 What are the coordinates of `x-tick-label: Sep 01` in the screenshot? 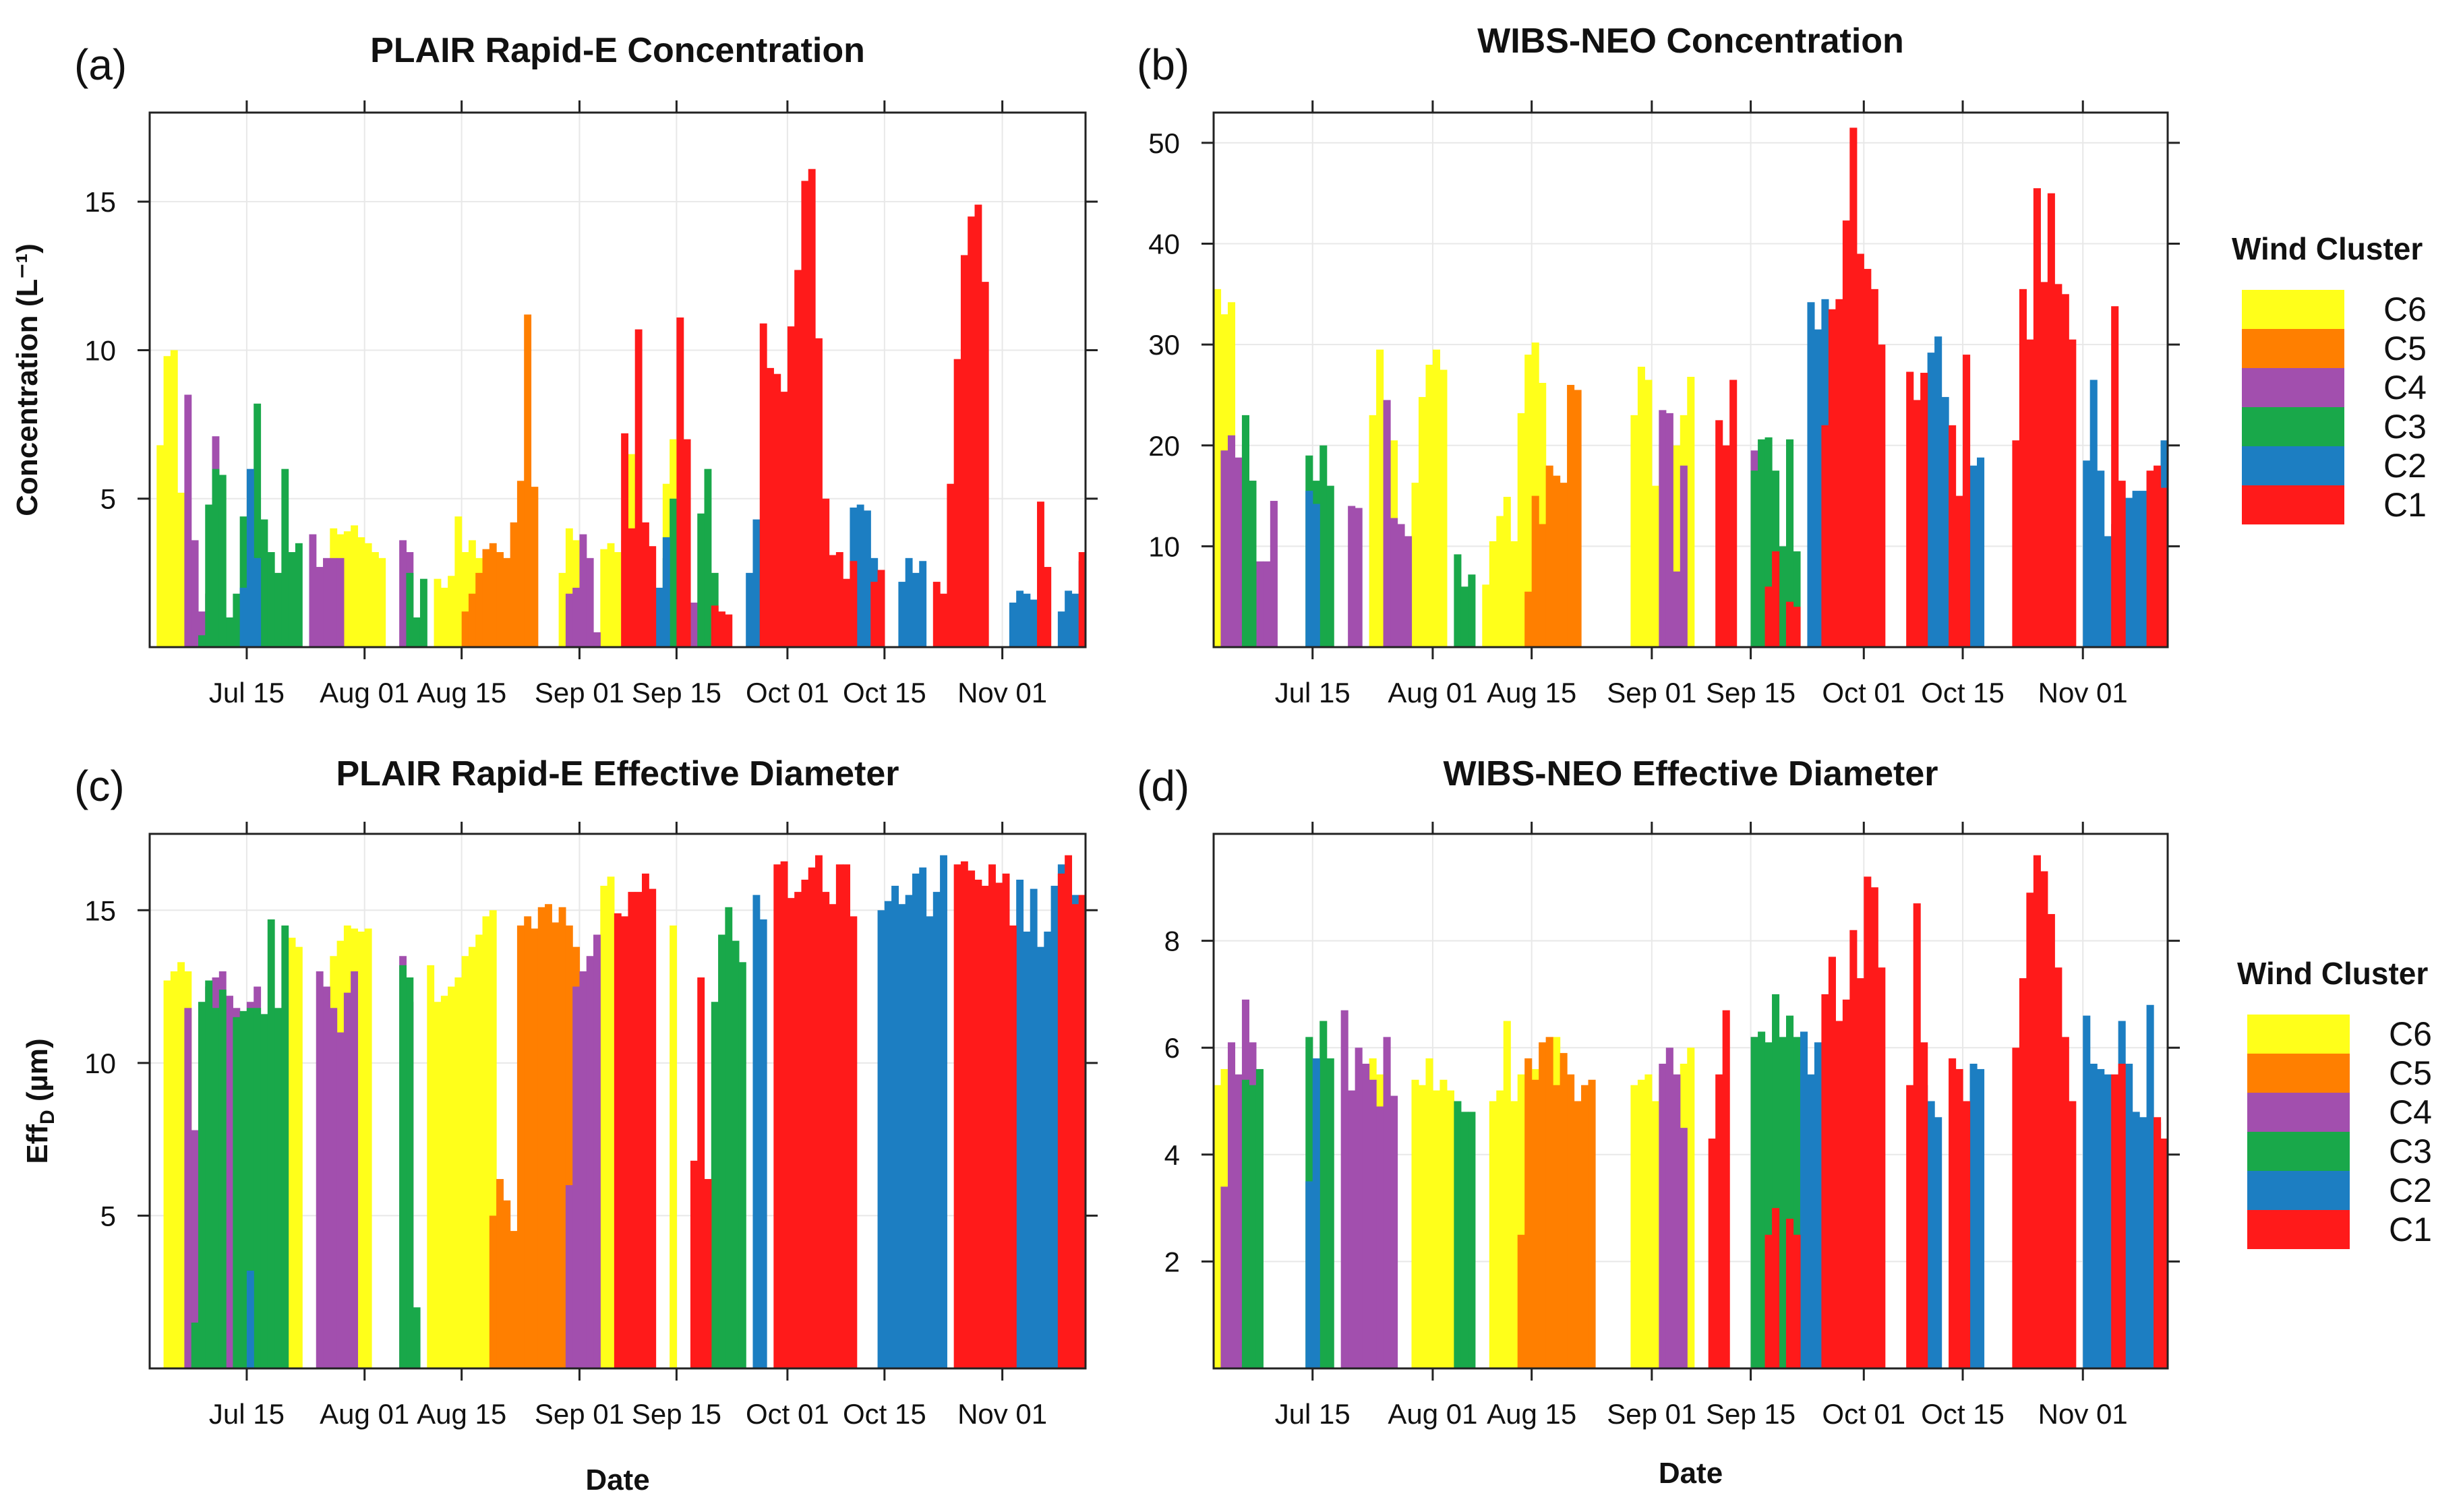 It's located at (579, 1414).